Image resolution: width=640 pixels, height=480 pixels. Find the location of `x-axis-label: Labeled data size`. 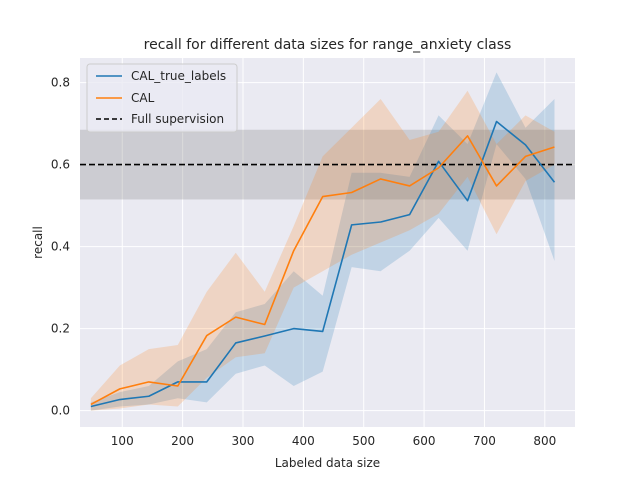

x-axis-label: Labeled data size is located at coordinates (327, 463).